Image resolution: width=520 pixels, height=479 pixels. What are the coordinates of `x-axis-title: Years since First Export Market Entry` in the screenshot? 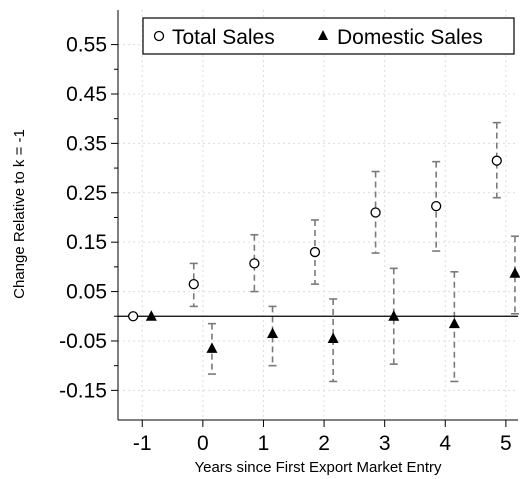 It's located at (318, 467).